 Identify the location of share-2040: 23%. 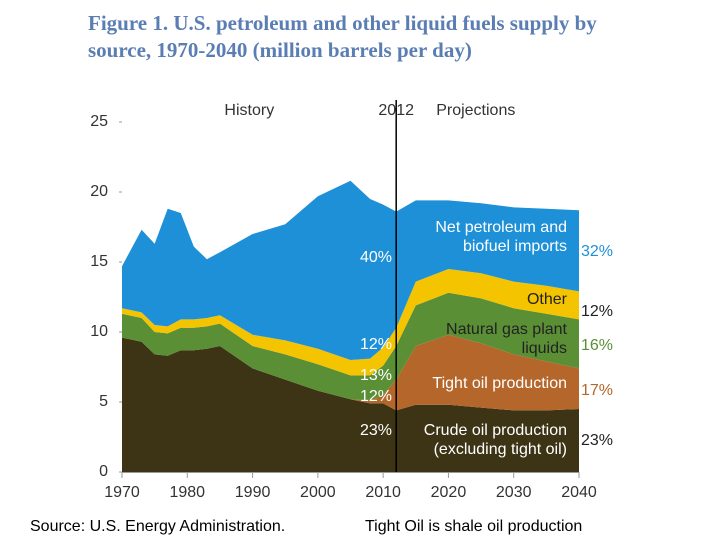
(597, 440).